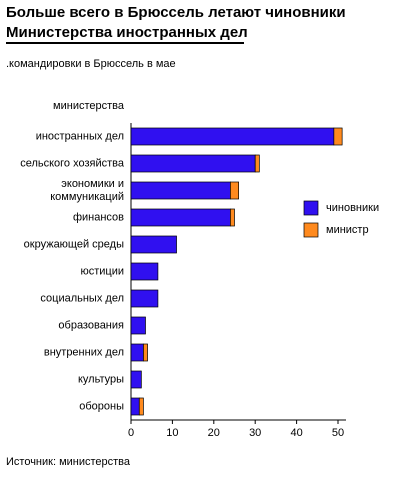 The height and width of the screenshot is (478, 400). What do you see at coordinates (296, 433) in the screenshot?
I see `x-tick-label: 40` at bounding box center [296, 433].